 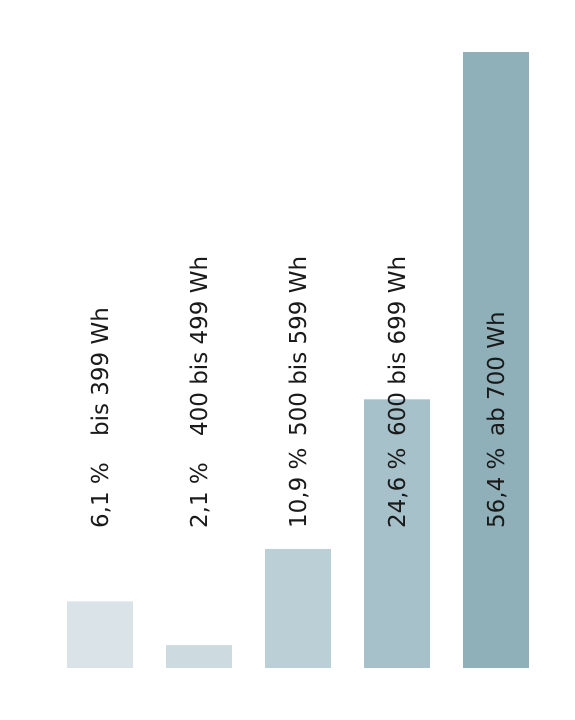 What do you see at coordinates (200, 346) in the screenshot?
I see `category-label-2: 400 bis 499 Wh` at bounding box center [200, 346].